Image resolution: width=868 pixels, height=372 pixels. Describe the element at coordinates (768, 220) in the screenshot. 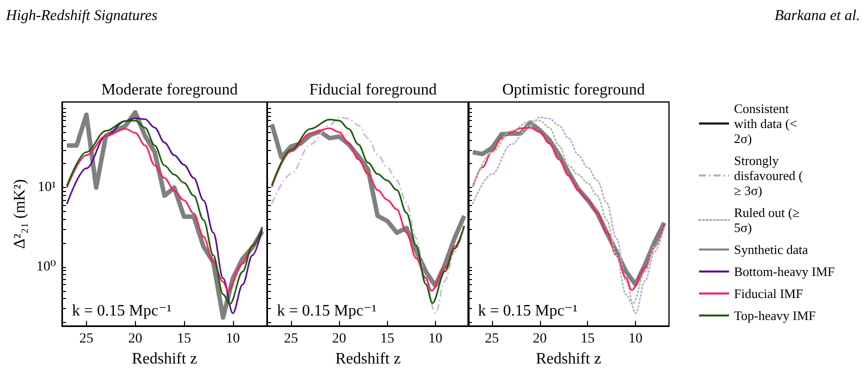

I see `legend-label: Ruled out (≥ 5σ)` at that location.